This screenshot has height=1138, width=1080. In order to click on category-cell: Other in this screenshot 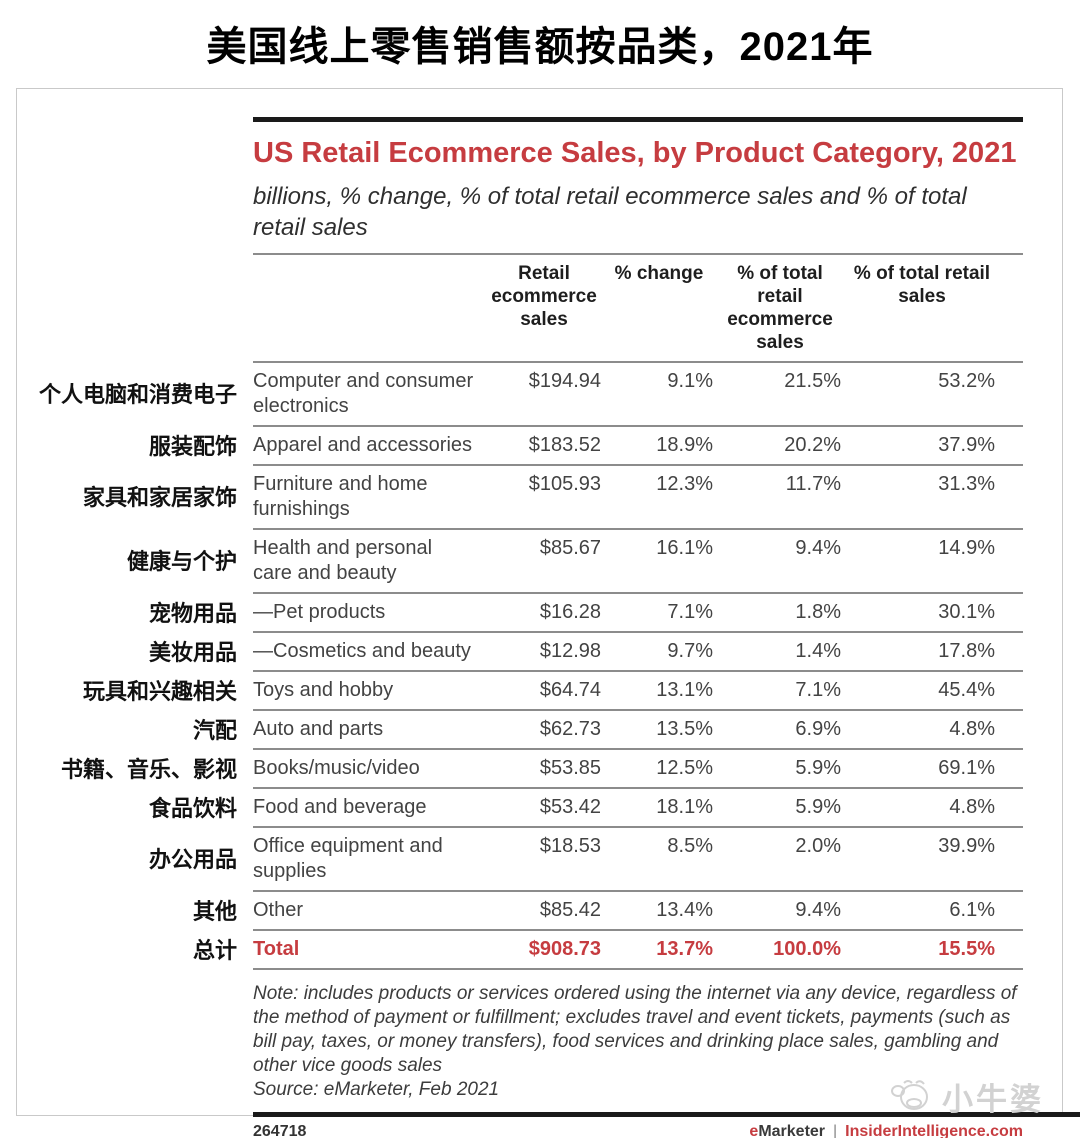, I will do `click(278, 910)`.